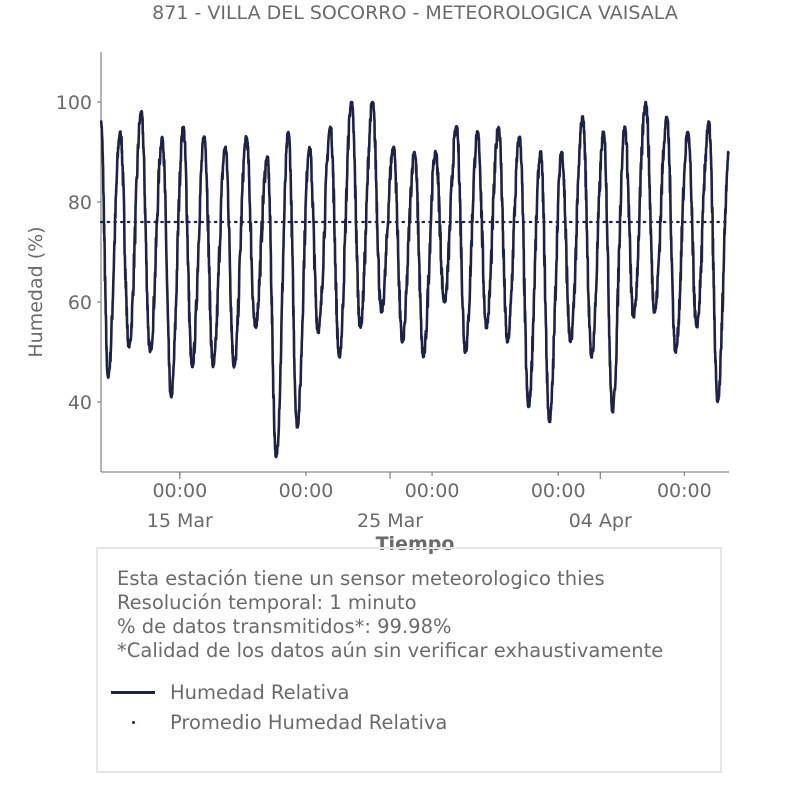  Describe the element at coordinates (309, 722) in the screenshot. I see `legend-label: Promedio Humedad Relativa` at that location.